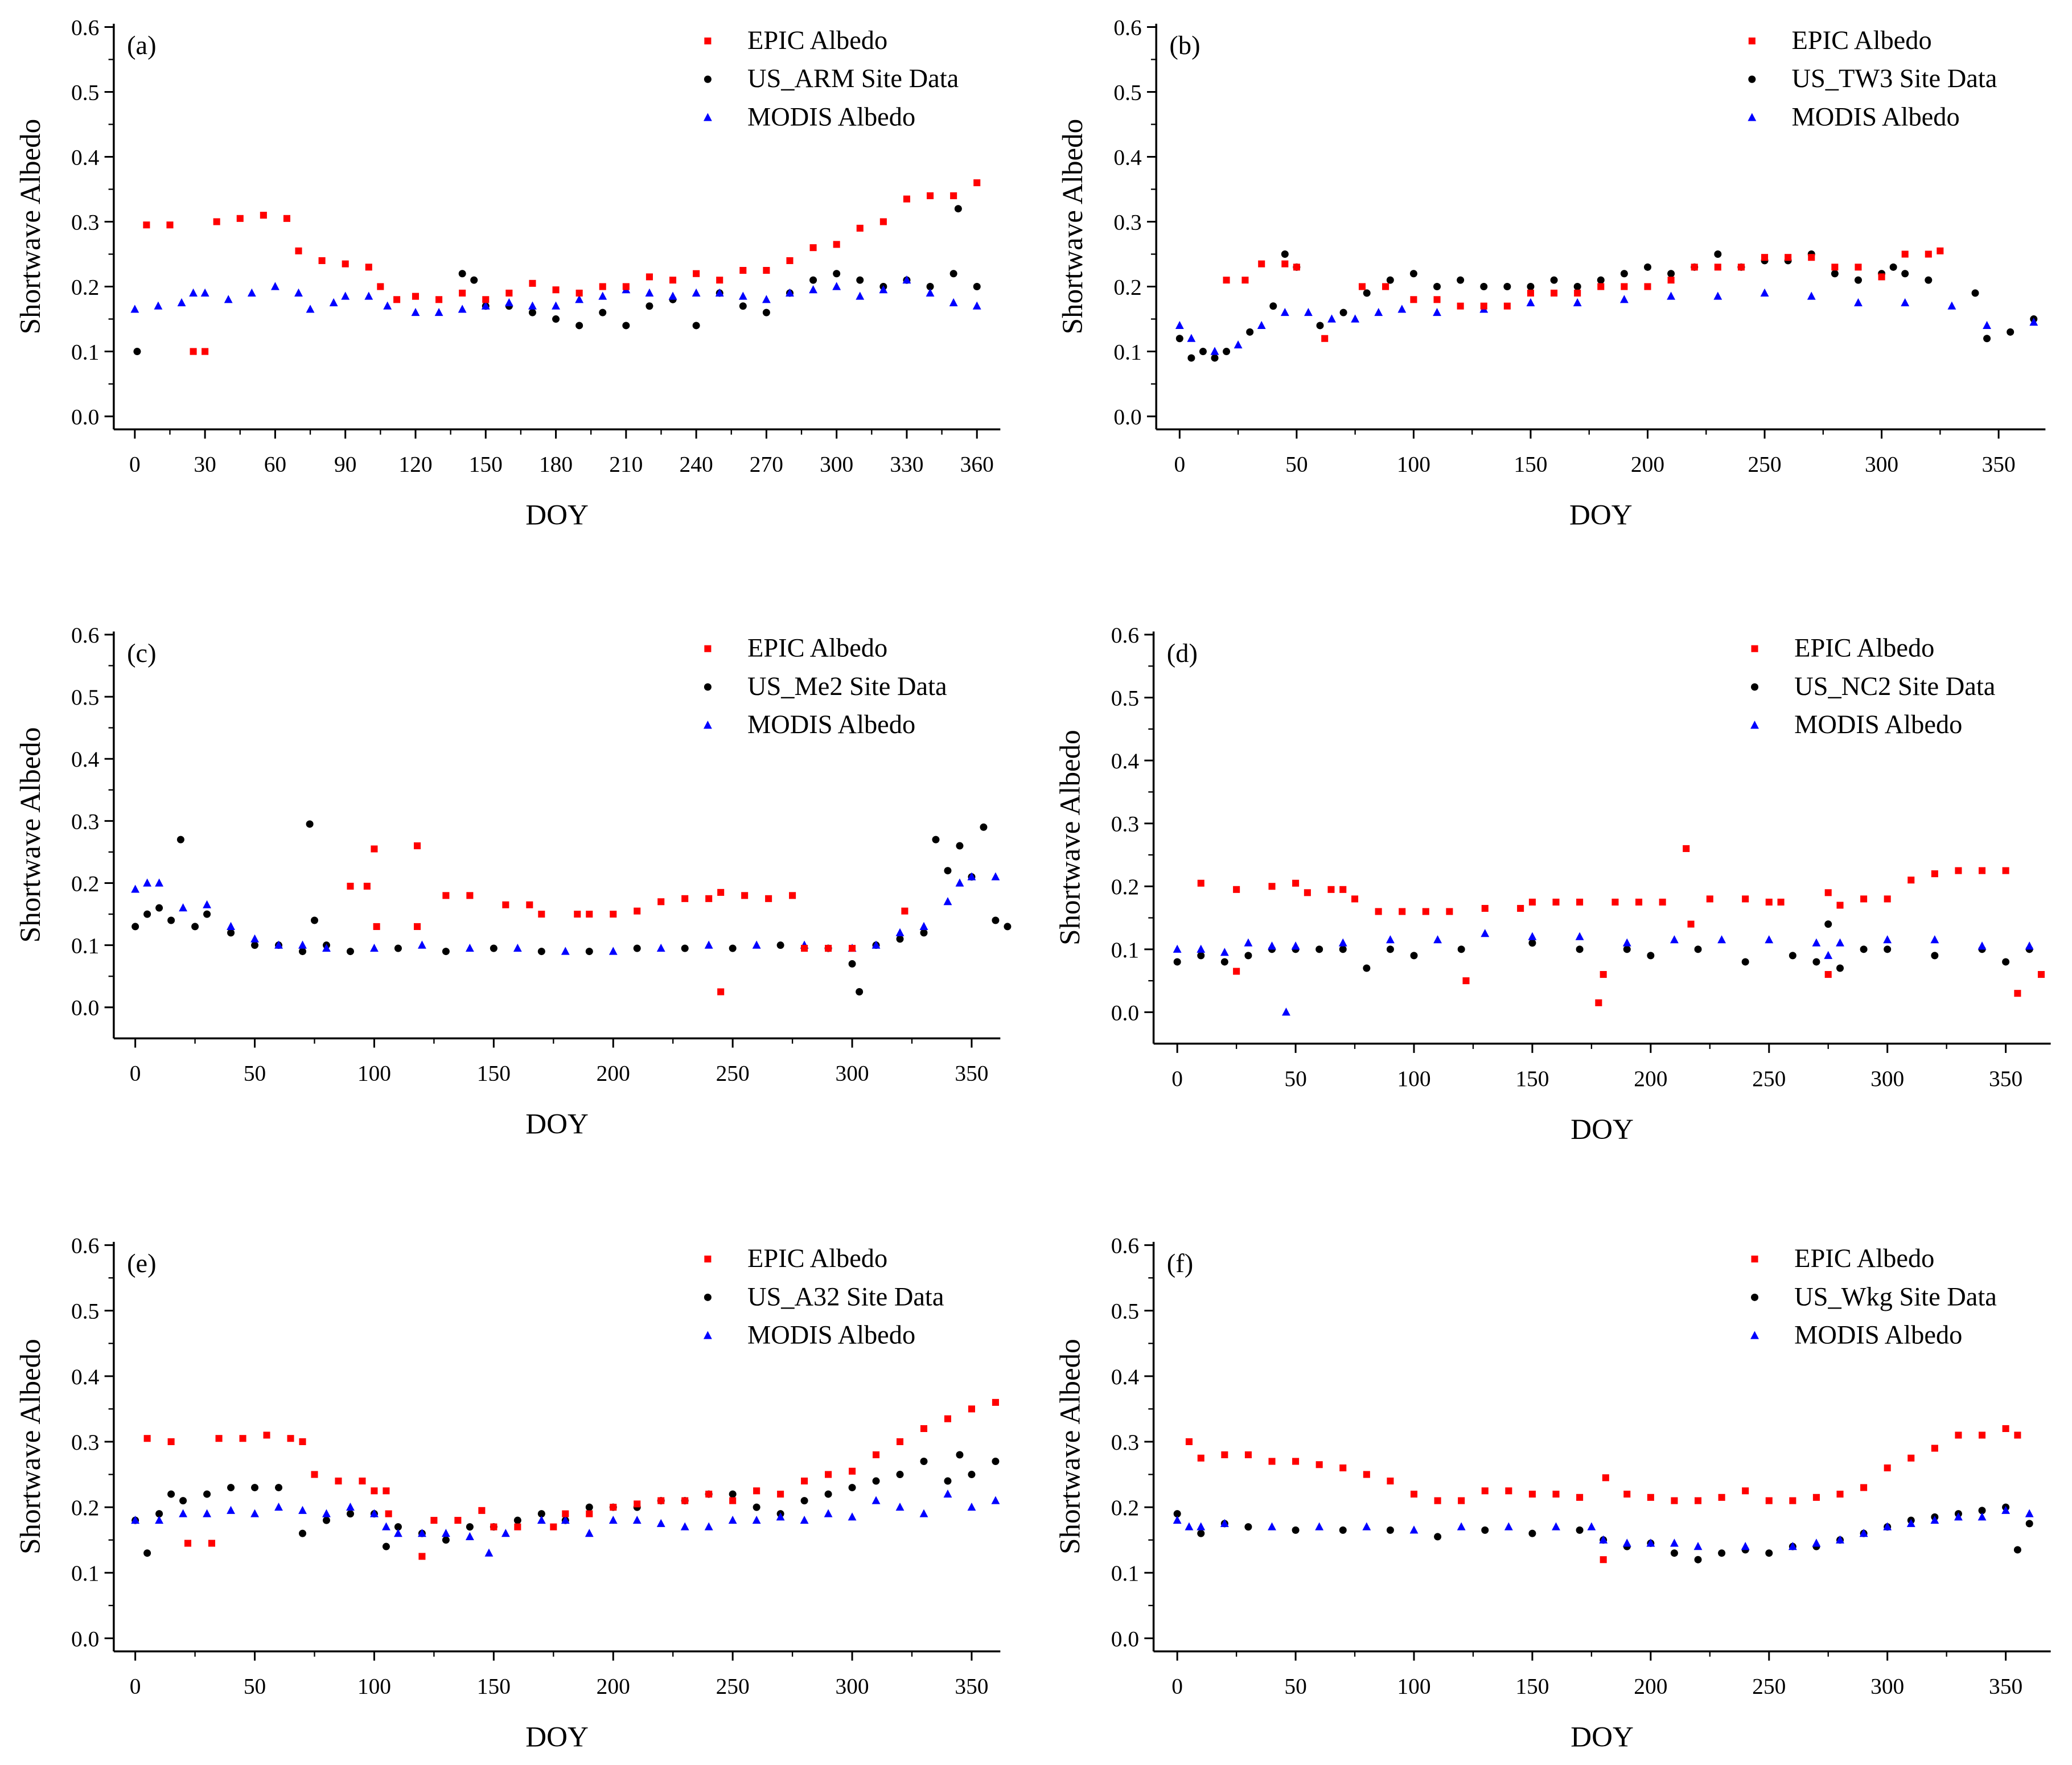 Image resolution: width=2072 pixels, height=1765 pixels. Describe the element at coordinates (1127, 222) in the screenshot. I see `y-tick-label: 0.3` at that location.